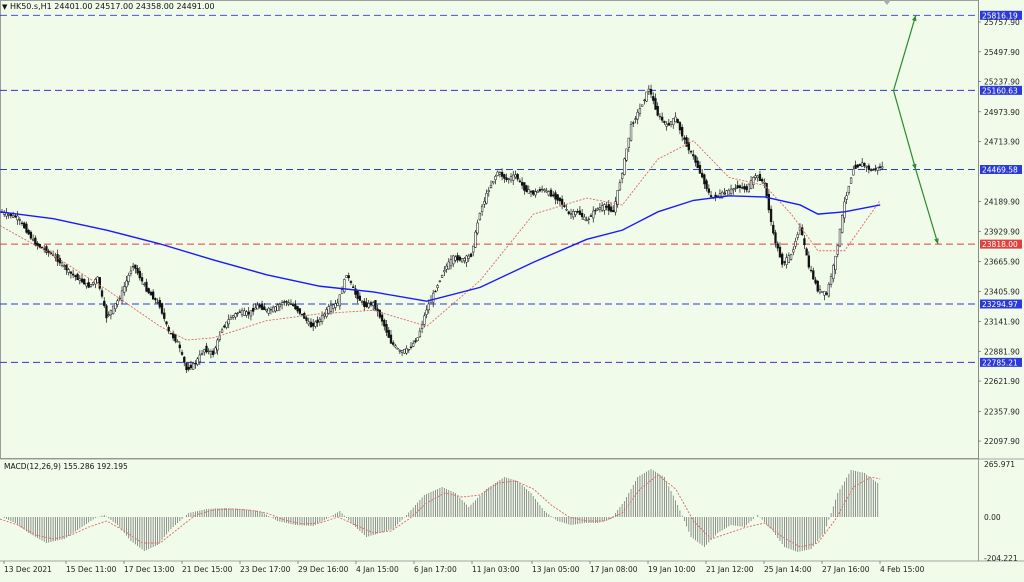 The image size is (1024, 582). I want to click on shift-marker-icon, so click(887, 2).